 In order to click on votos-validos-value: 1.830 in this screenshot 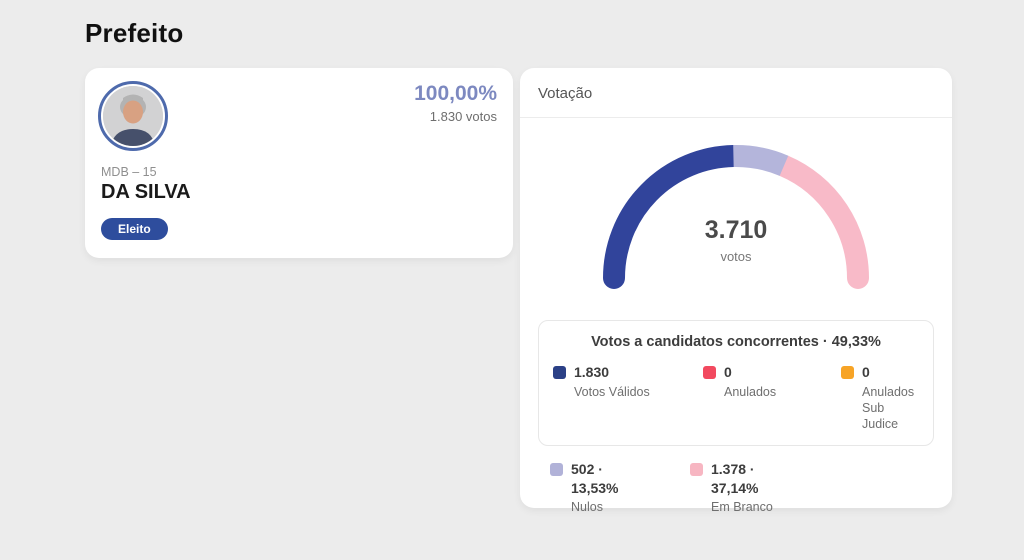, I will do `click(592, 372)`.